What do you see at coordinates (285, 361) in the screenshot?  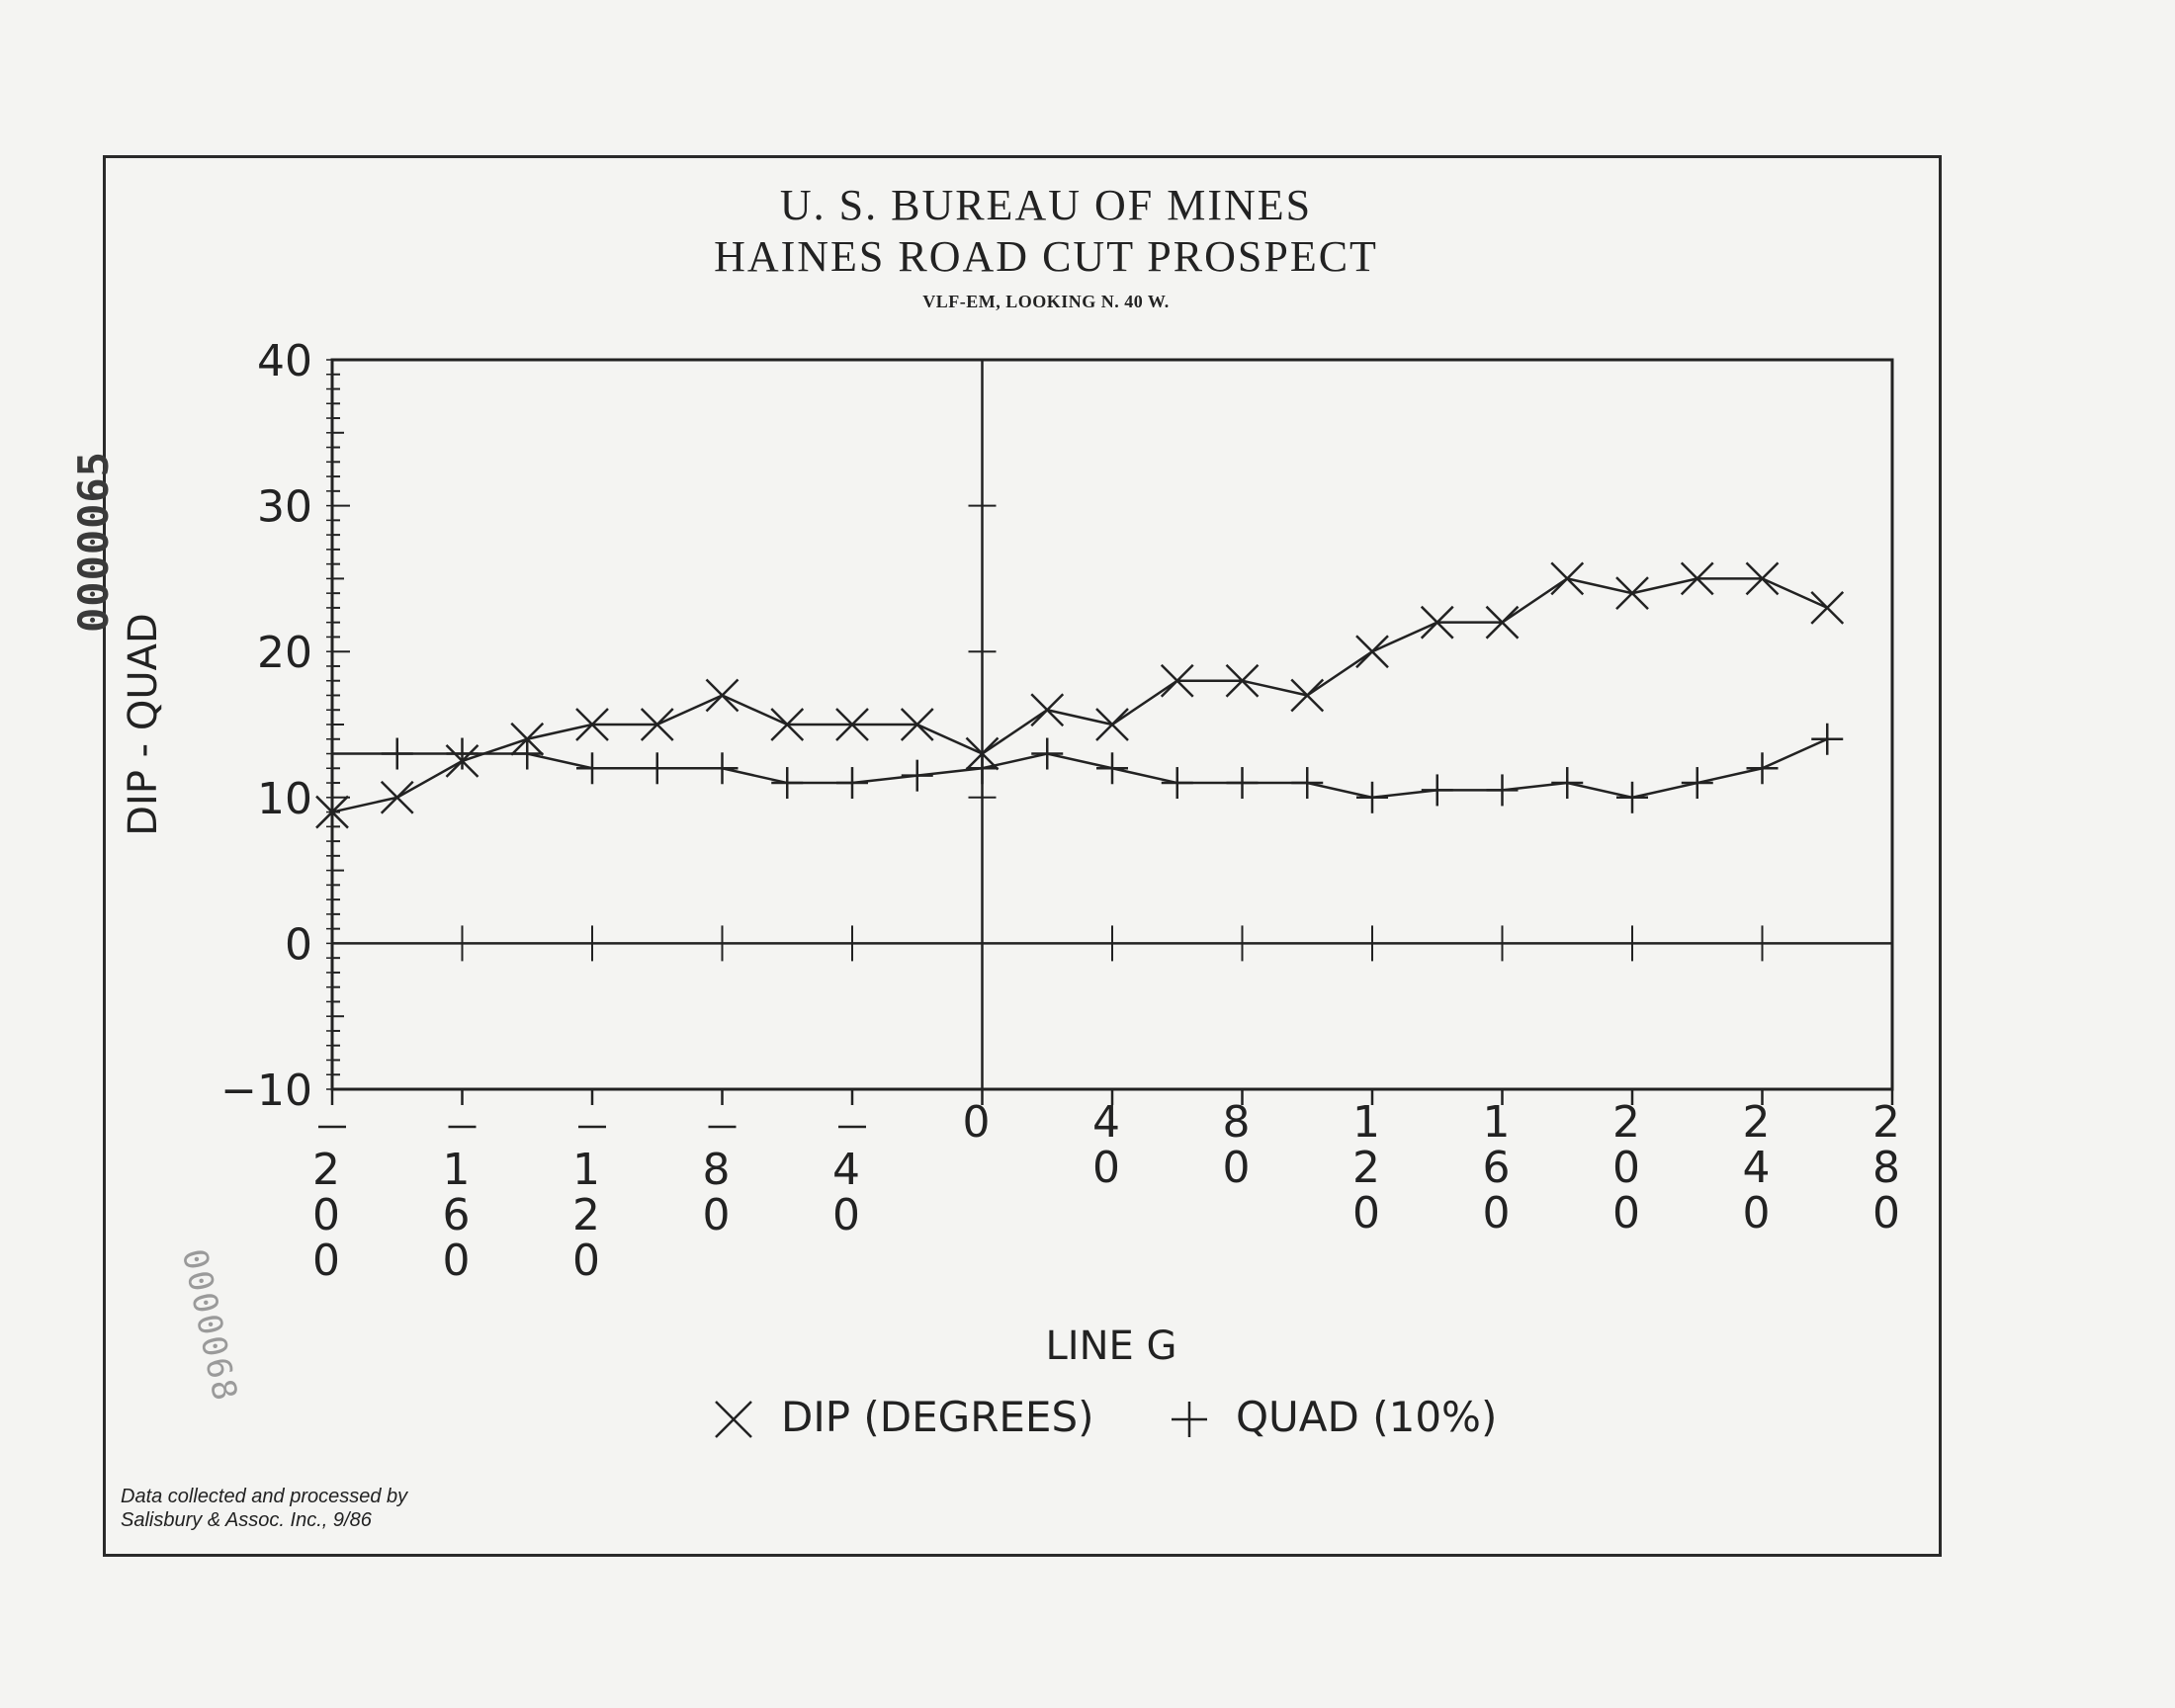 I see `y-tick-label: 40` at bounding box center [285, 361].